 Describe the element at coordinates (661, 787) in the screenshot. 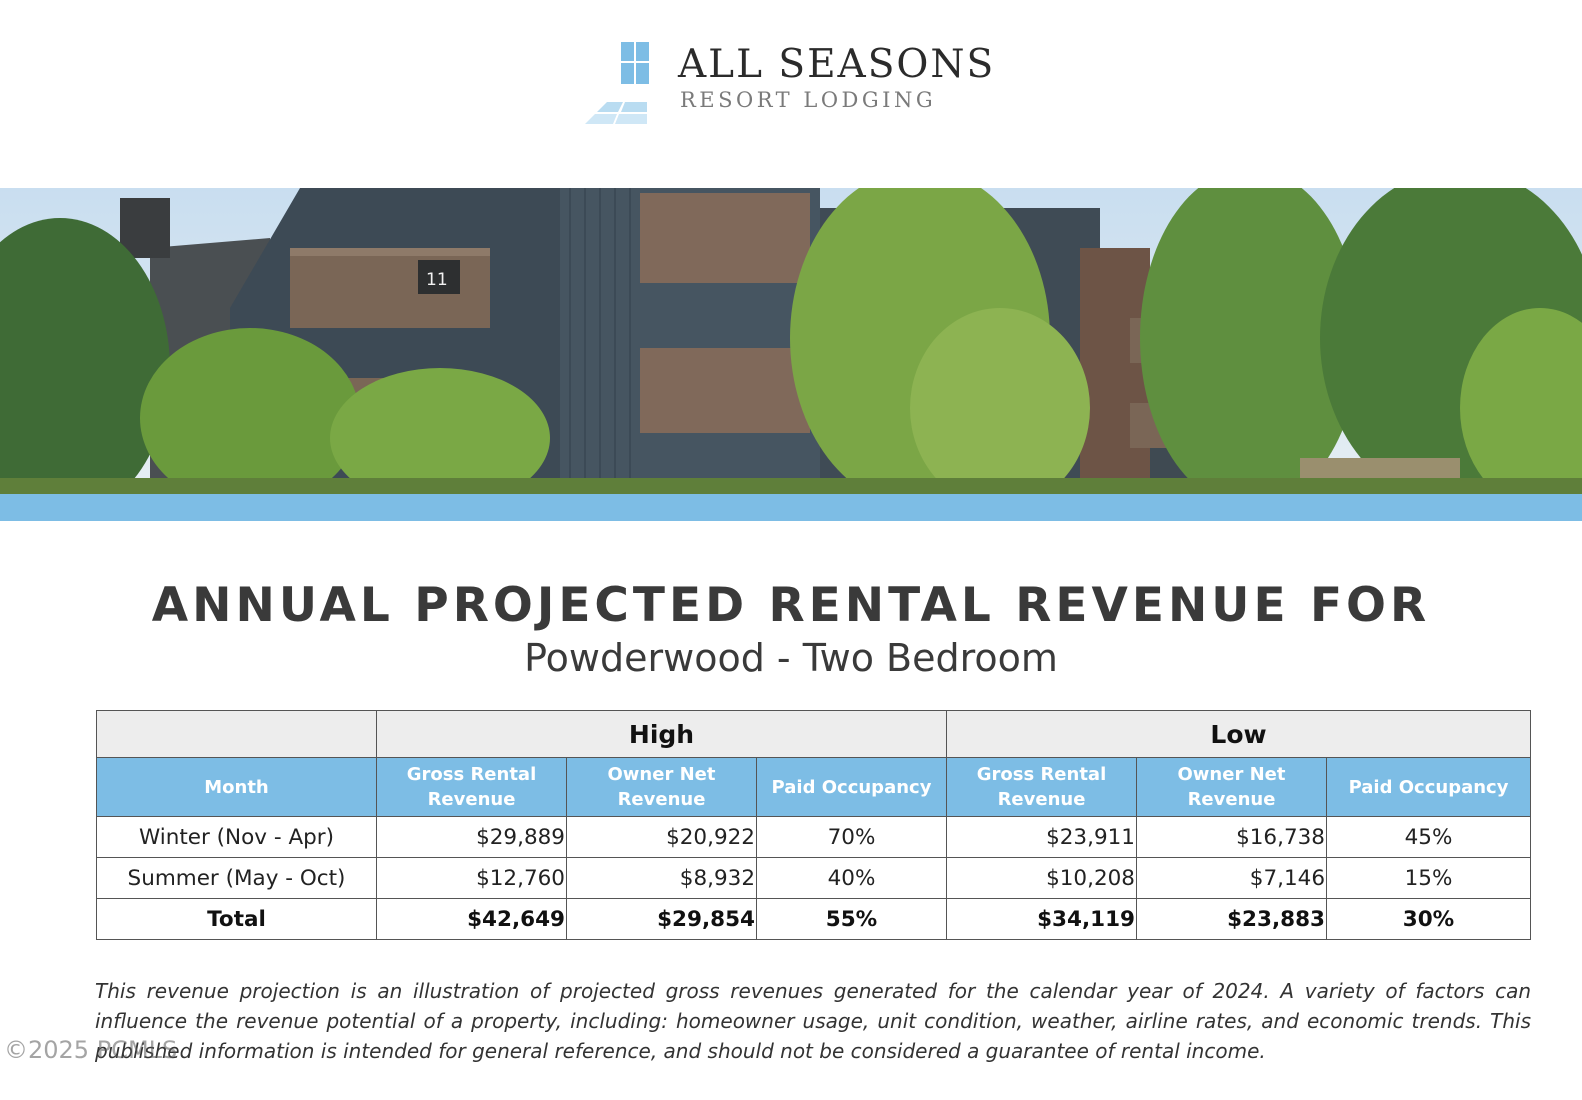

I see `column-header-high-owner: Owner Net Revenue` at that location.